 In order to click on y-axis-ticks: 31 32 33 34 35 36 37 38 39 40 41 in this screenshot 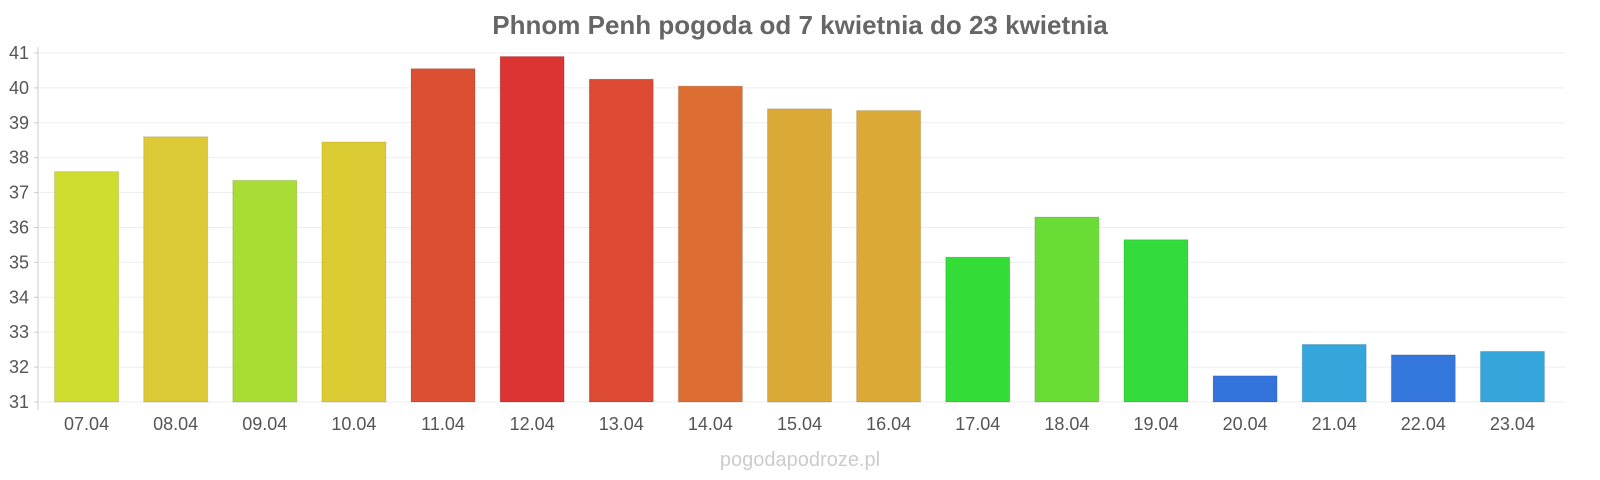, I will do `click(23, 227)`.